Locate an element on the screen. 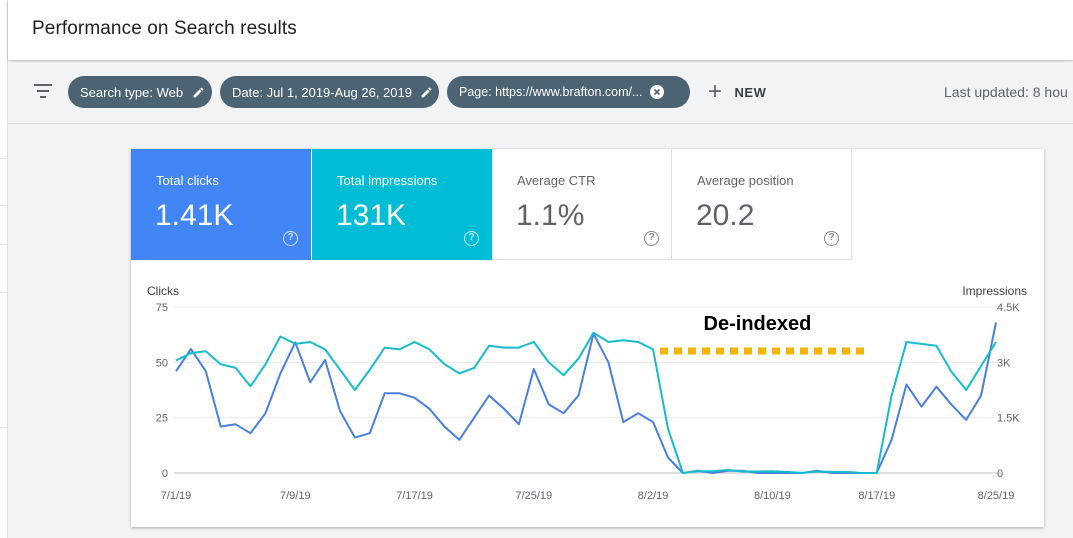 This screenshot has height=538, width=1073. new-button-label: NEW is located at coordinates (750, 92).